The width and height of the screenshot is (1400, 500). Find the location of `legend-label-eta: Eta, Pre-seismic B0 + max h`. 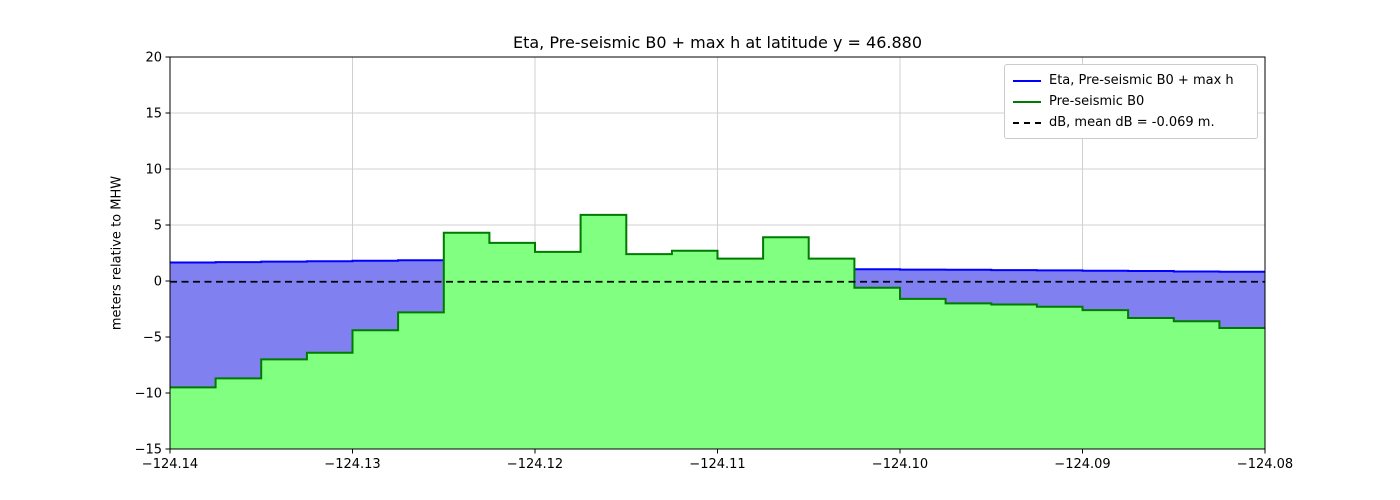

legend-label-eta: Eta, Pre-seismic B0 + max h is located at coordinates (1141, 80).